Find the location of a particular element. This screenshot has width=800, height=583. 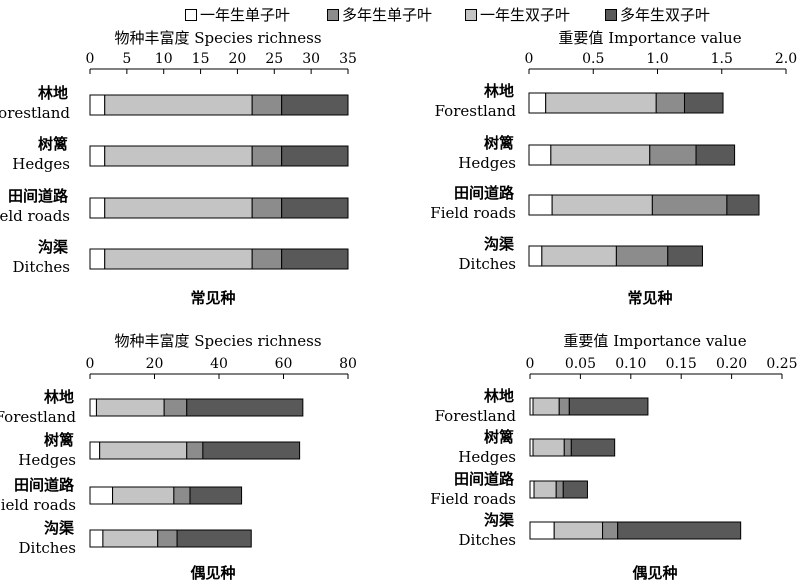

legend-item-annual-dicot: 一年生双子叶 is located at coordinates (517, 14).